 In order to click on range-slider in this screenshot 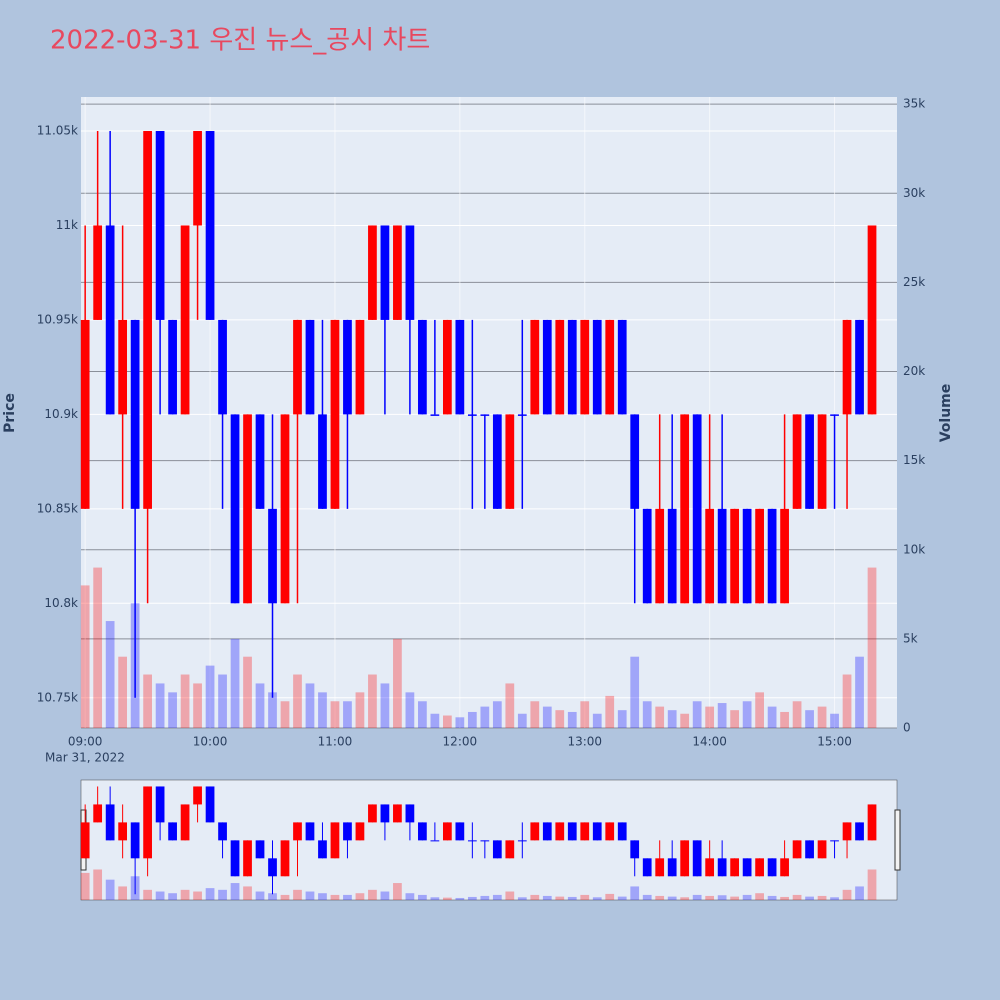, I will do `click(489, 840)`.